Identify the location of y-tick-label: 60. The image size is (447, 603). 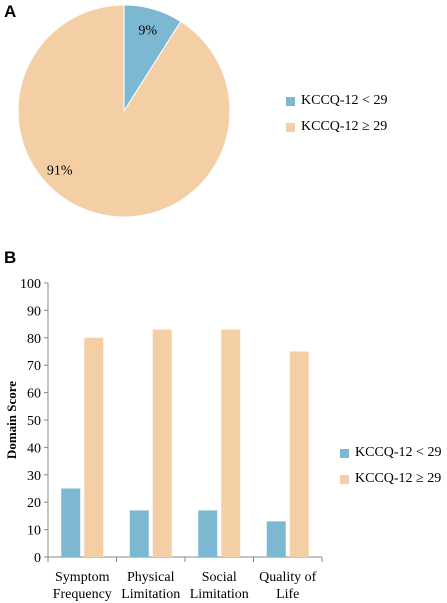
(34, 394).